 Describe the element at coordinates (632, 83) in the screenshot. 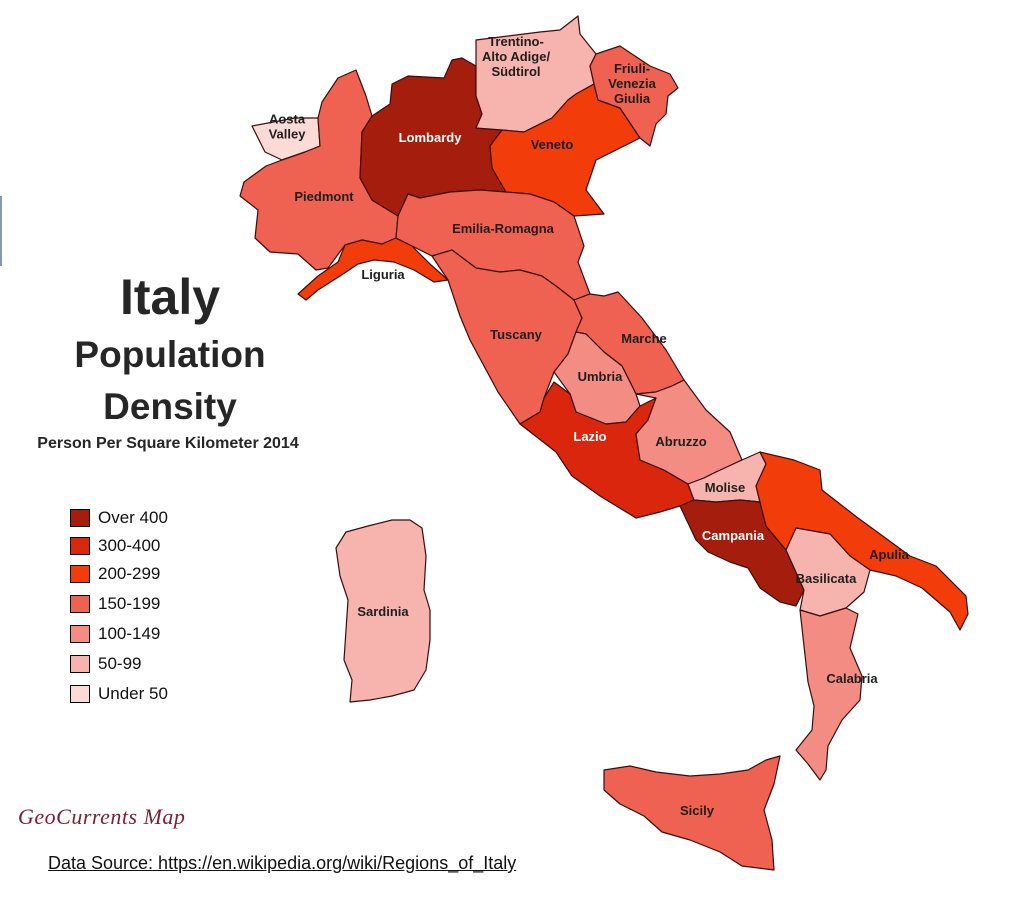

I see `region-label-friuli-venezia-giulia: Friuli-Venezia Giulia` at that location.